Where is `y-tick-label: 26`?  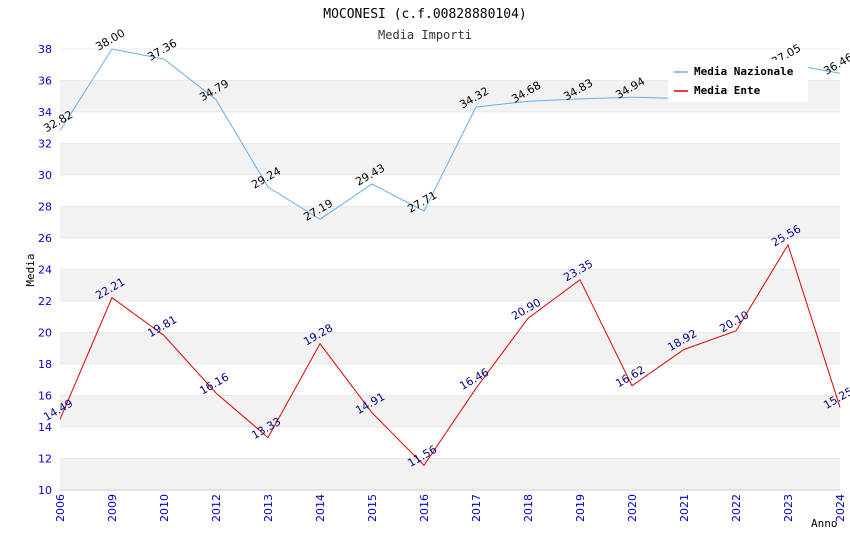
y-tick-label: 26 is located at coordinates (45, 238).